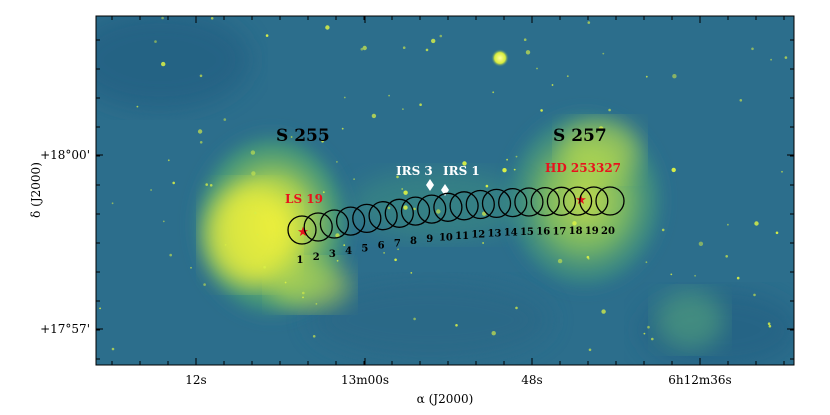 The image size is (830, 415). I want to click on aperture-number: 9, so click(429, 239).